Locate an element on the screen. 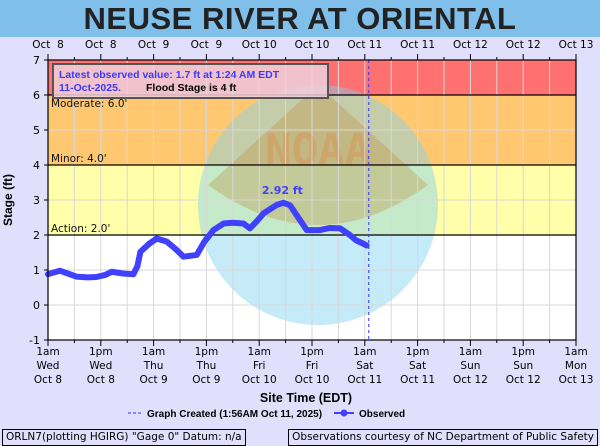  legend-observed-label: Observed is located at coordinates (382, 414).